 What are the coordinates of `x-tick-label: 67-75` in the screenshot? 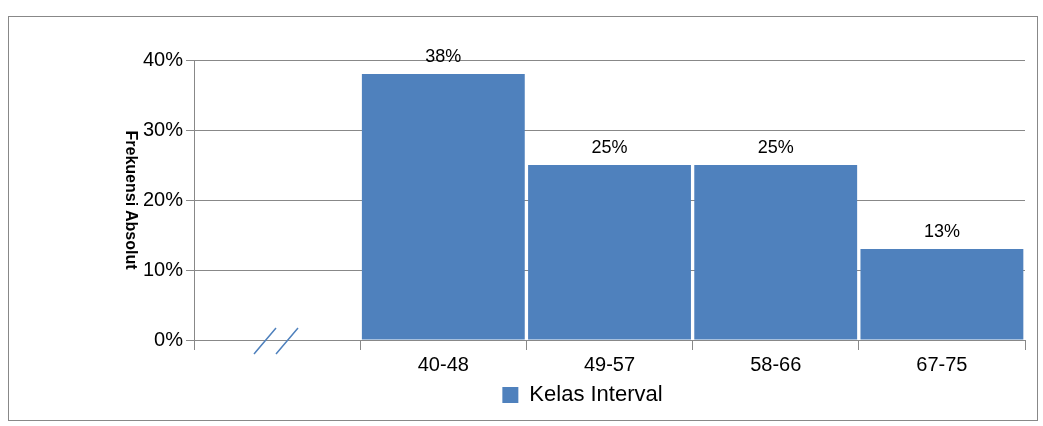 It's located at (942, 363).